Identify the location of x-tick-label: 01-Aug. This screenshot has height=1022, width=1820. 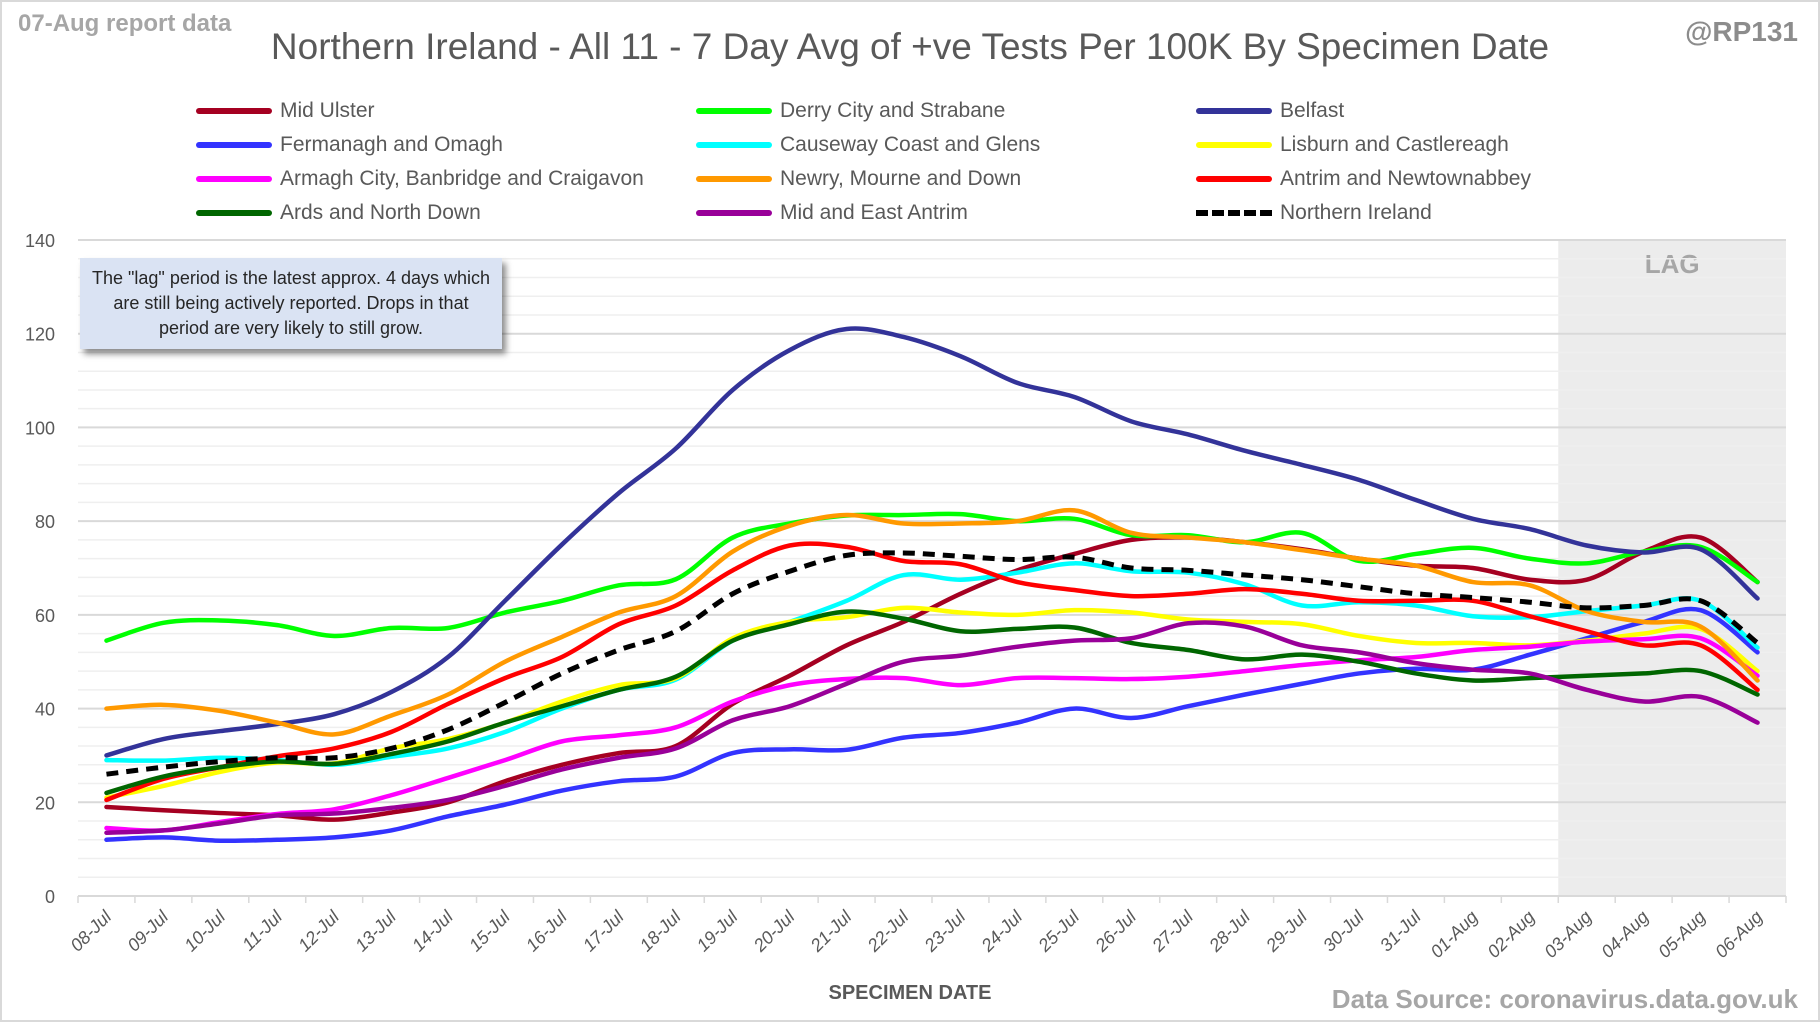
(1454, 934).